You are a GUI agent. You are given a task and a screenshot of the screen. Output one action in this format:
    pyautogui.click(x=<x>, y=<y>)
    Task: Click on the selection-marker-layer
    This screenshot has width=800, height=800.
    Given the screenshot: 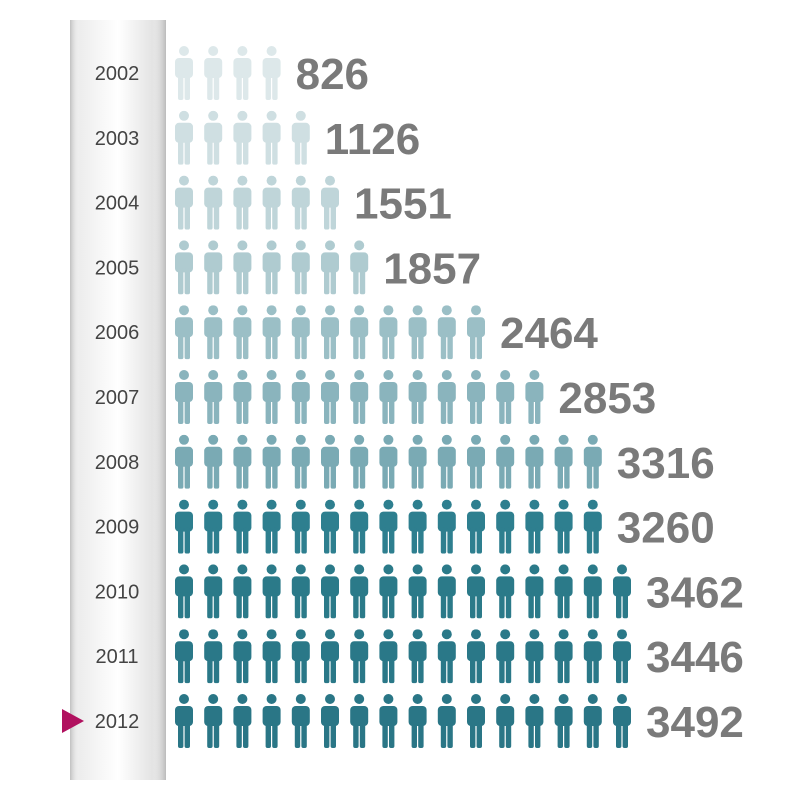 What is the action you would take?
    pyautogui.click(x=73, y=721)
    